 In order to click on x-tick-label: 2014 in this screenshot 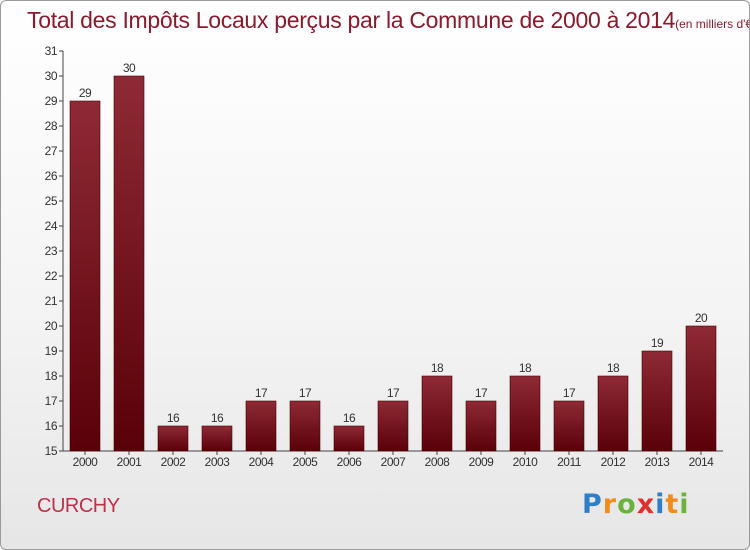, I will do `click(702, 462)`.